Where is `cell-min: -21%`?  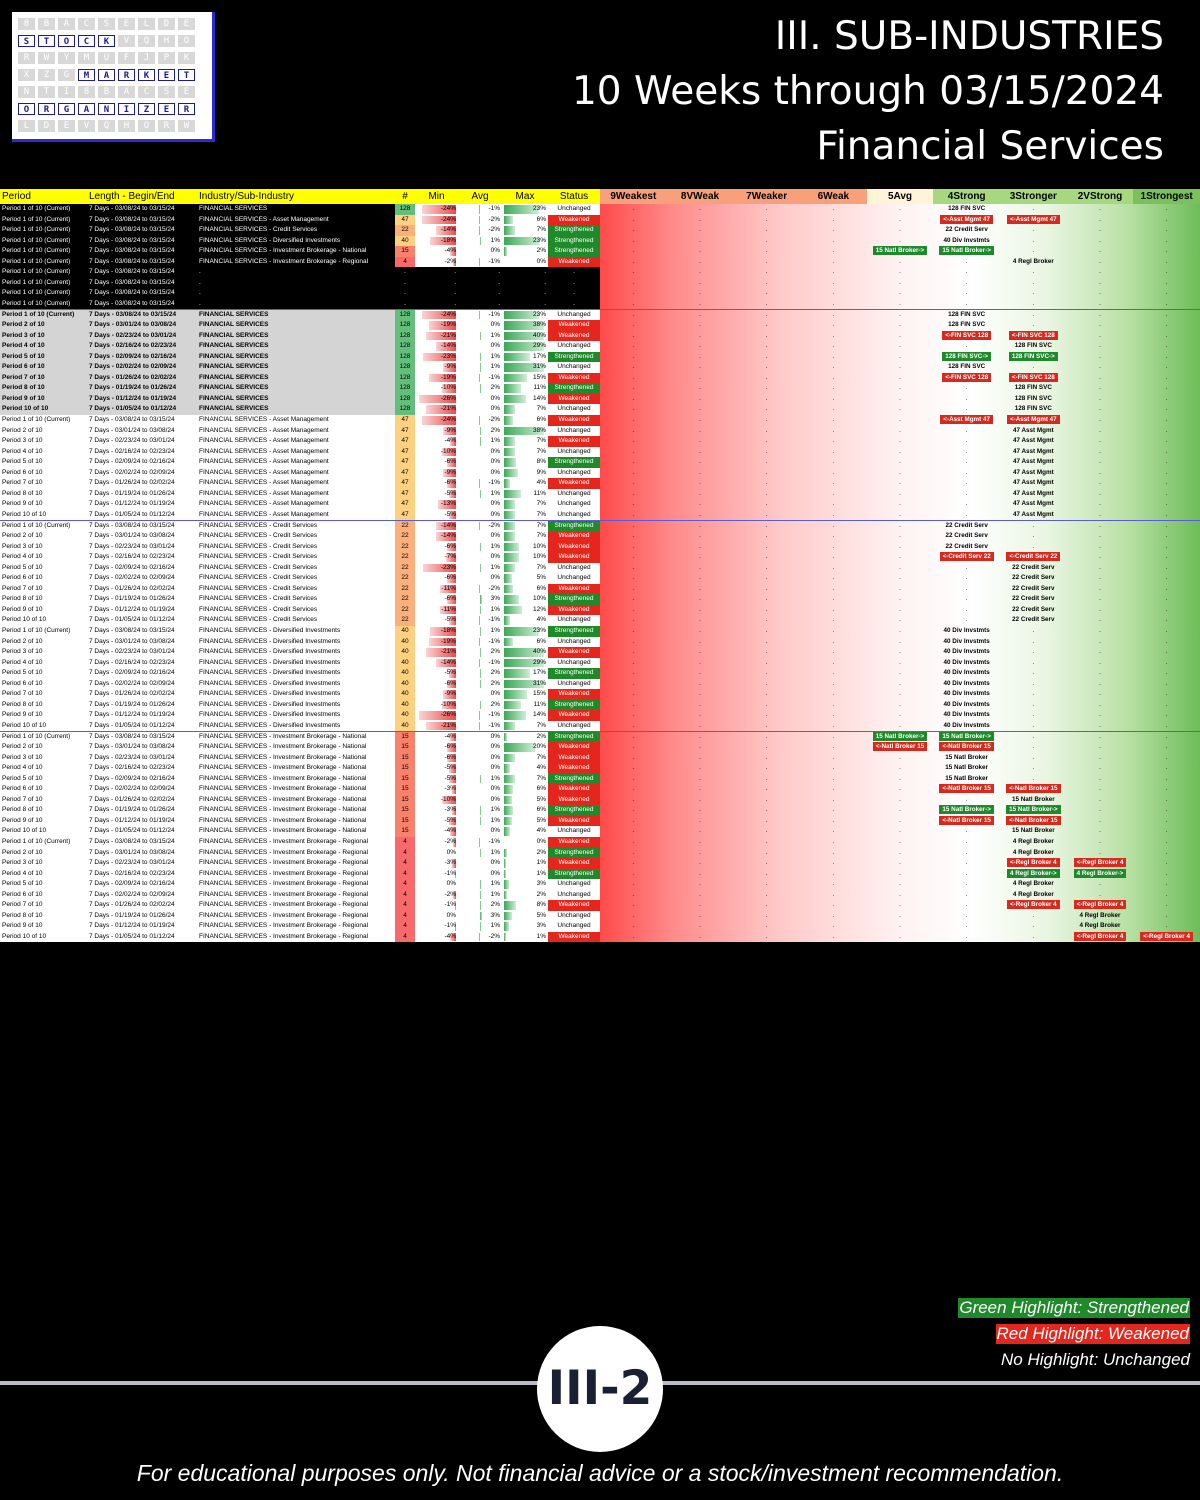
cell-min: -21% is located at coordinates (436, 726).